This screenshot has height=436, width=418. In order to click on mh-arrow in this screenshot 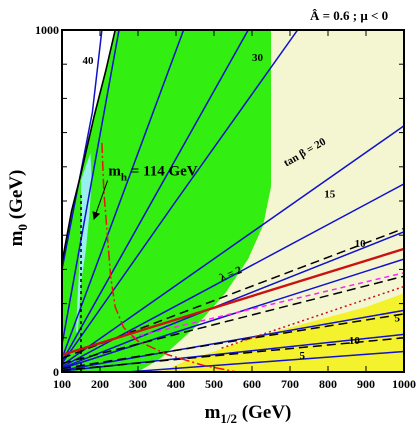, I will do `click(100, 200)`.